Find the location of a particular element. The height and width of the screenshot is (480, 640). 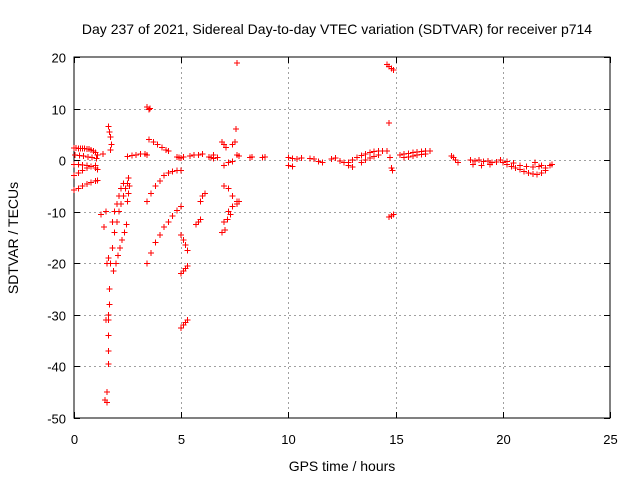

y-tick-label: 0 is located at coordinates (62, 161).